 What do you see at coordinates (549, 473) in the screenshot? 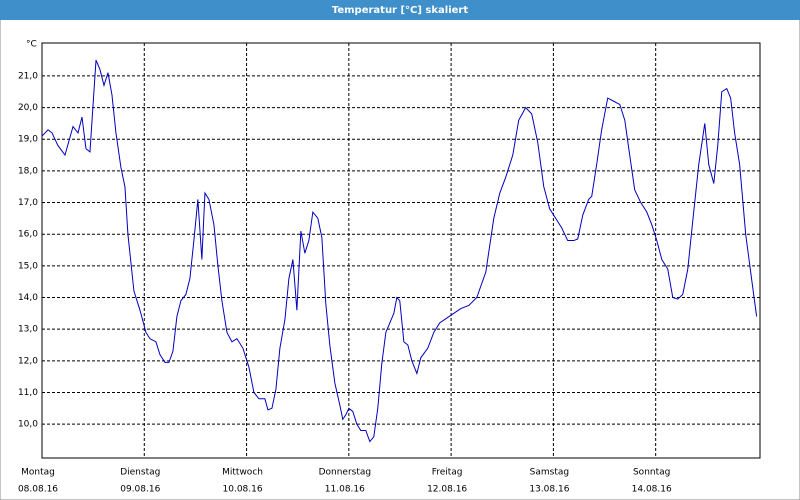
I see `x-tick-label: Samstag` at bounding box center [549, 473].